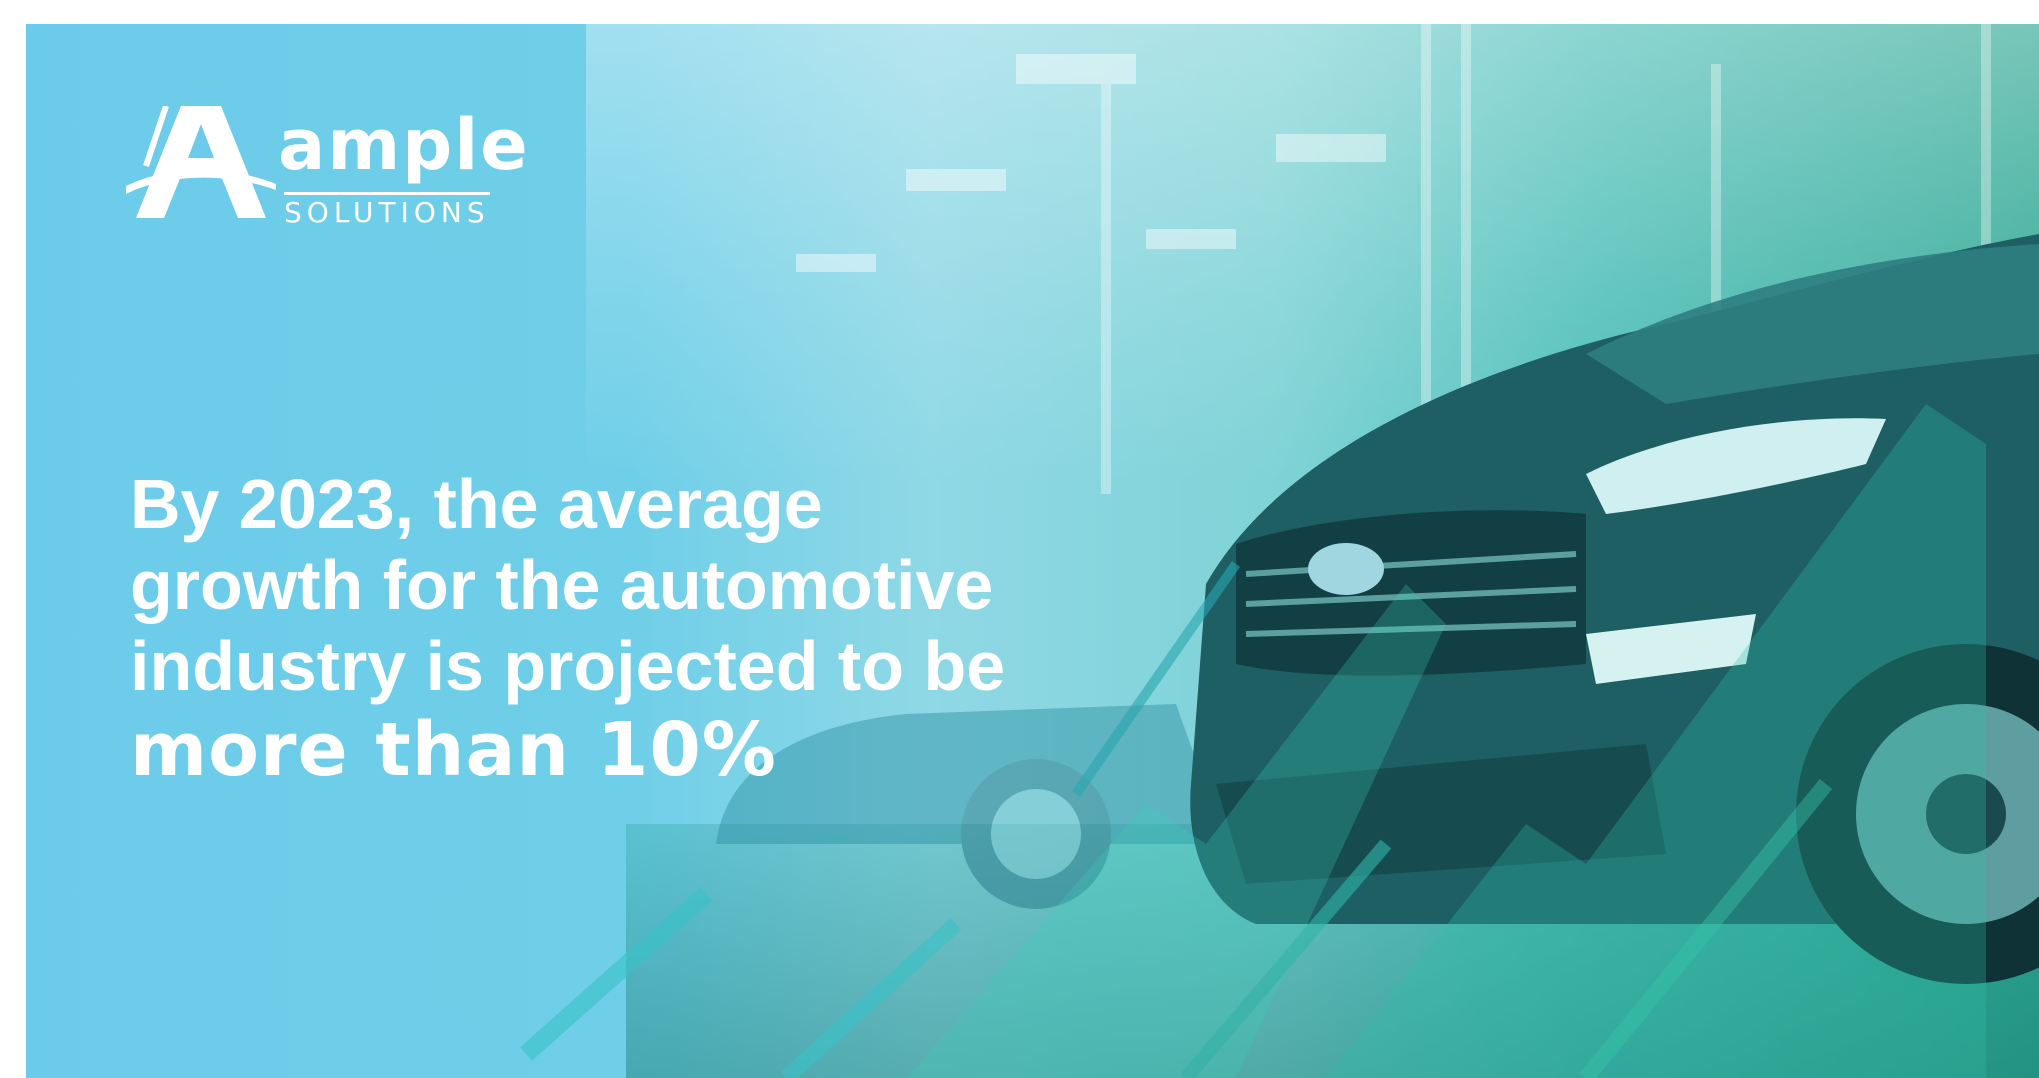  I want to click on brand-logo: ampLe SOLUTIONS, so click(361, 165).